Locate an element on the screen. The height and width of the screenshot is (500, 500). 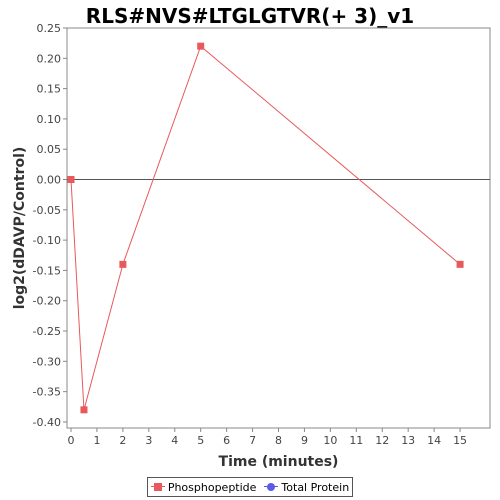
chart-title: RLS#NVS#LTGLGTVR(+ 3)_v1 is located at coordinates (250, 16).